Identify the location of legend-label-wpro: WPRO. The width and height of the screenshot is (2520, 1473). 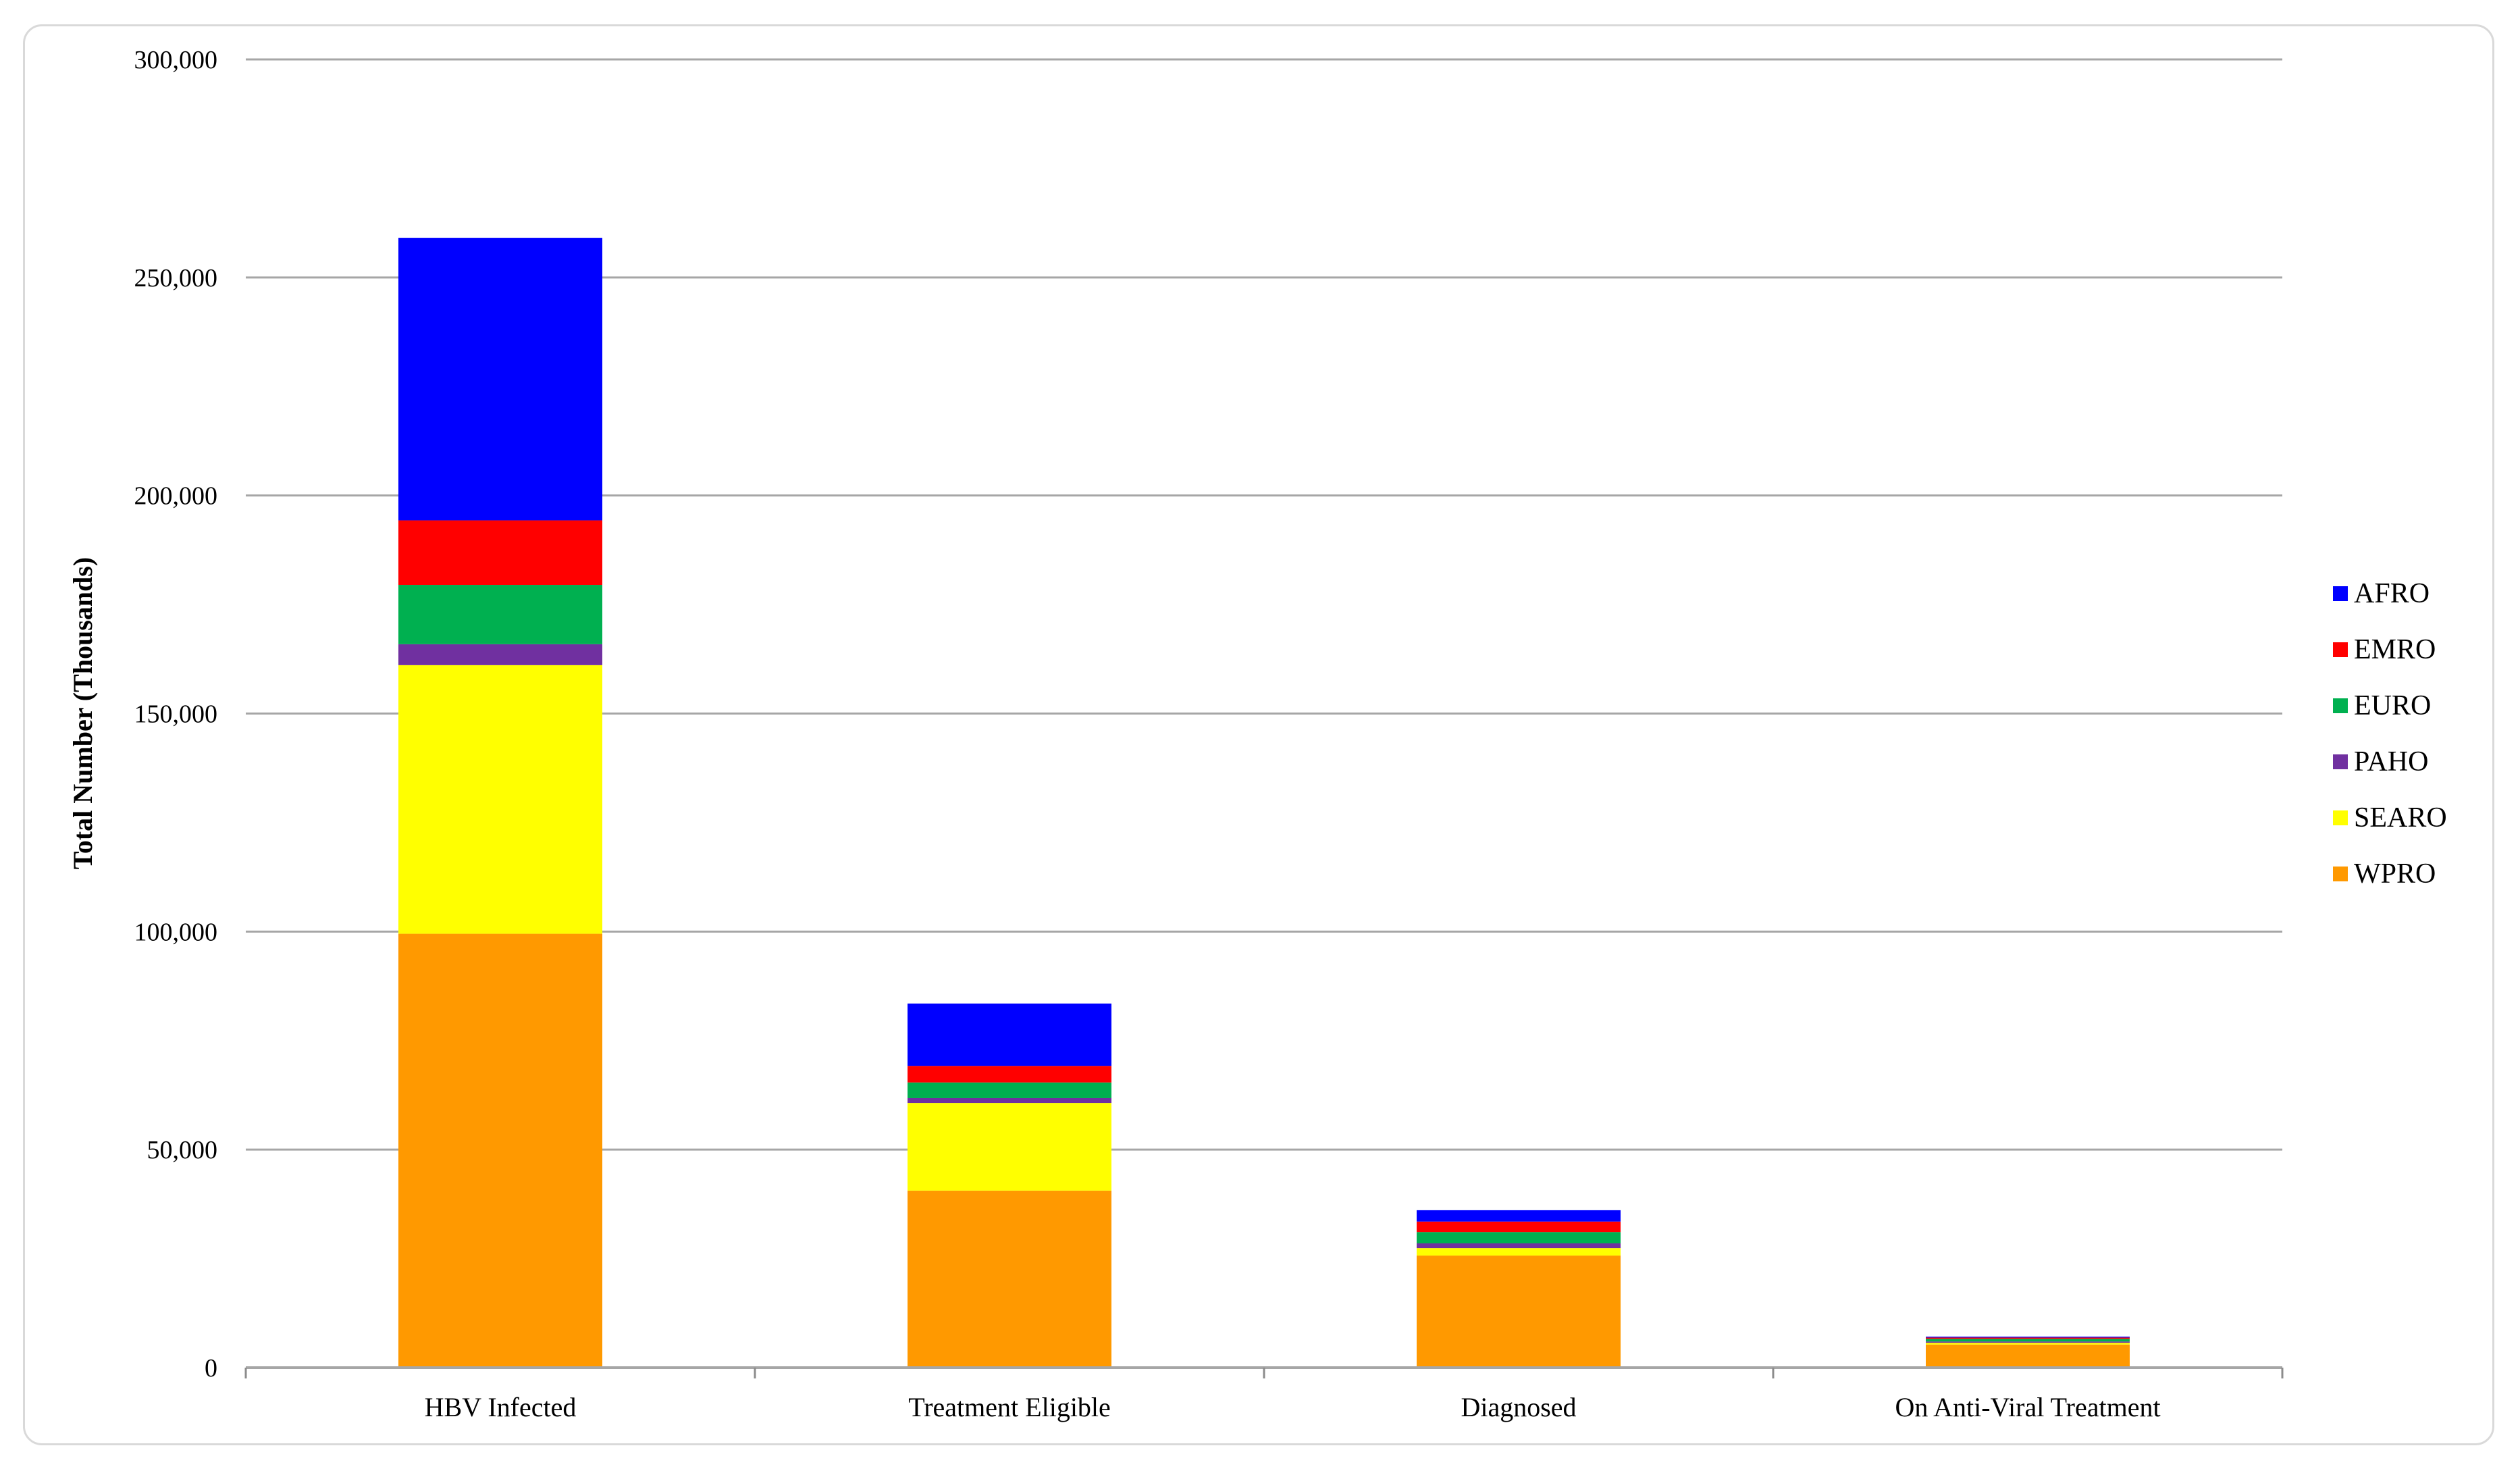
(2395, 873).